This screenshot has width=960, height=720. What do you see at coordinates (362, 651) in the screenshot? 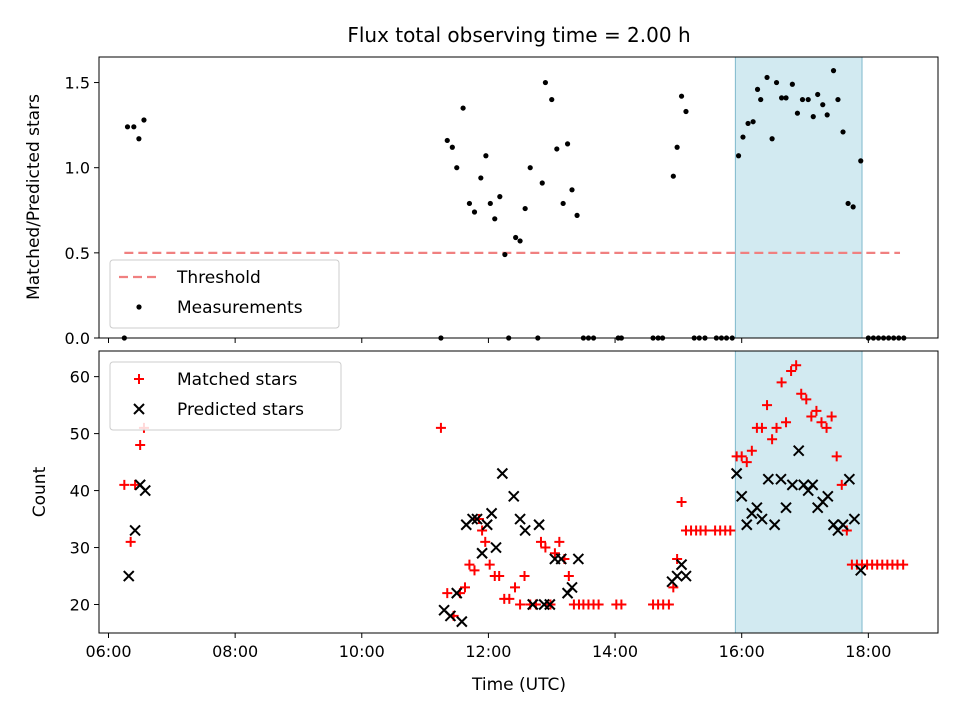
I see `x-tick-label: 10:00` at bounding box center [362, 651].